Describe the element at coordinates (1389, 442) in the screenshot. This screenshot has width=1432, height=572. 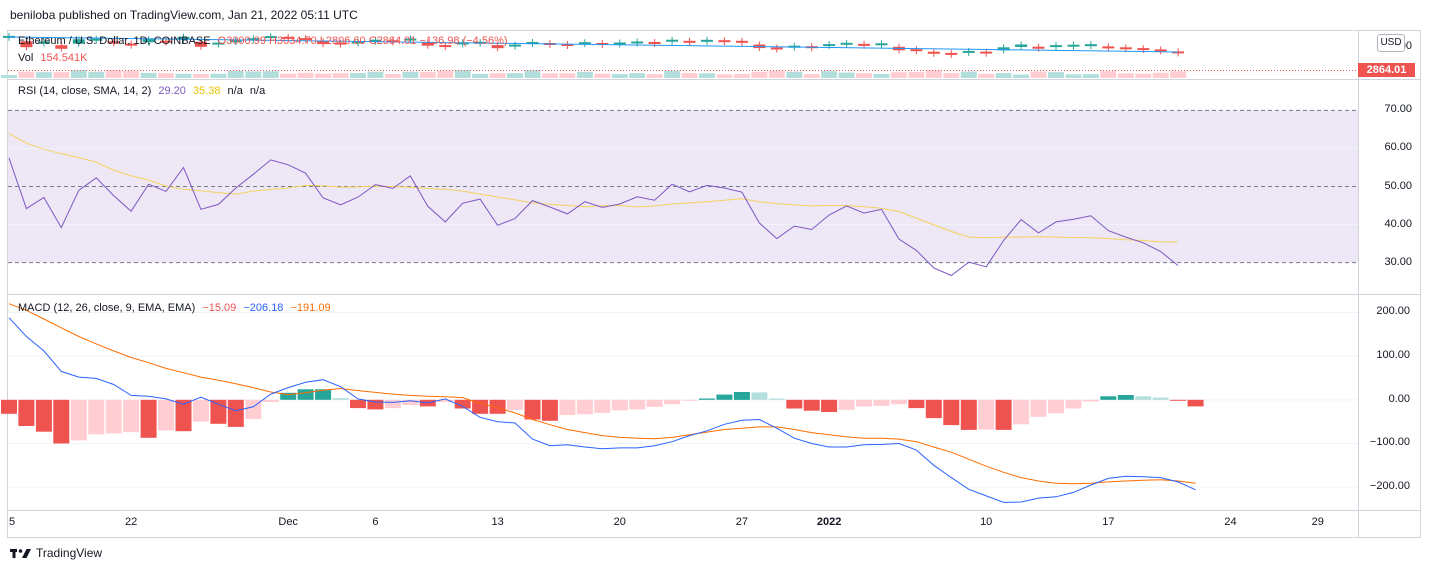
I see `macd-tick-label: −100.00` at that location.